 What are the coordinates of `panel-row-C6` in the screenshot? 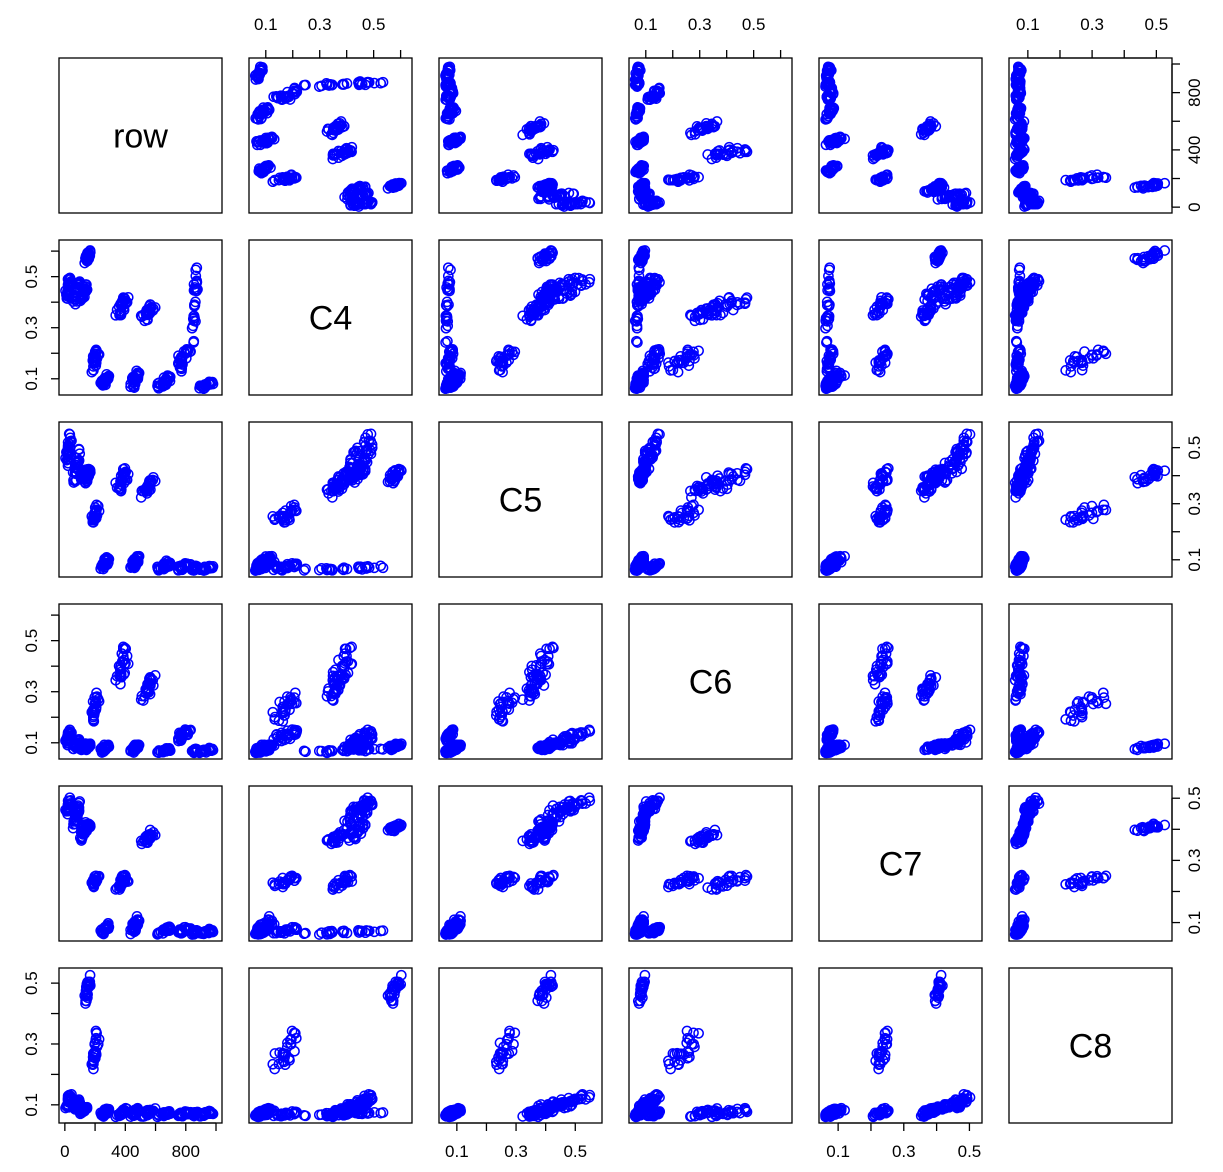 It's located at (710, 135).